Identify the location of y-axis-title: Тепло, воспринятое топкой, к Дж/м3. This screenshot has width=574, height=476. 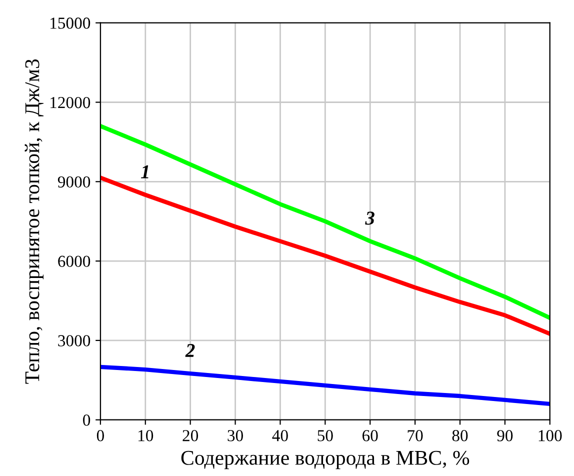
(34, 221).